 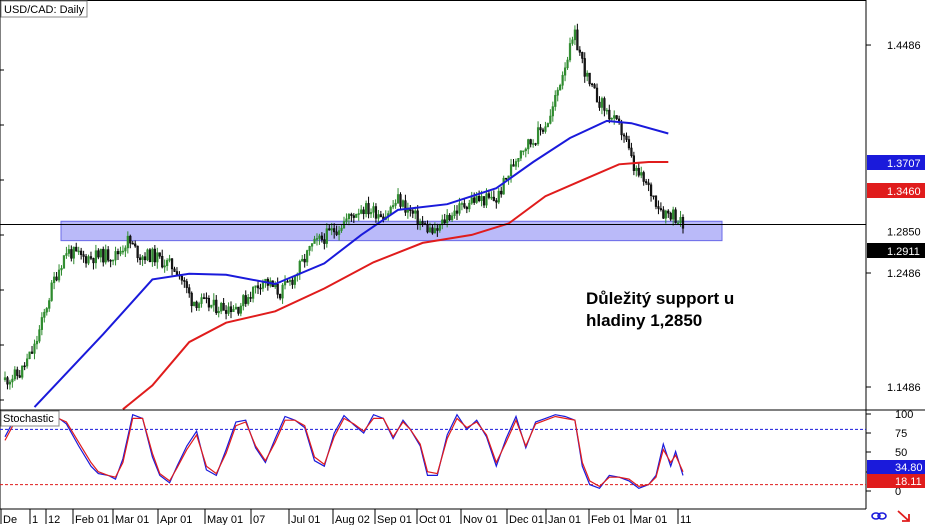 I want to click on time-tick-label: 12, so click(x=54, y=519).